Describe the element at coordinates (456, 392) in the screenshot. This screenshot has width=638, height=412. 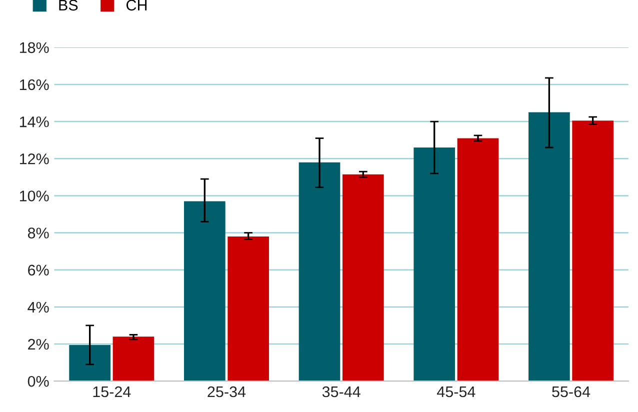
I see `x-tick-label: 45-54` at that location.